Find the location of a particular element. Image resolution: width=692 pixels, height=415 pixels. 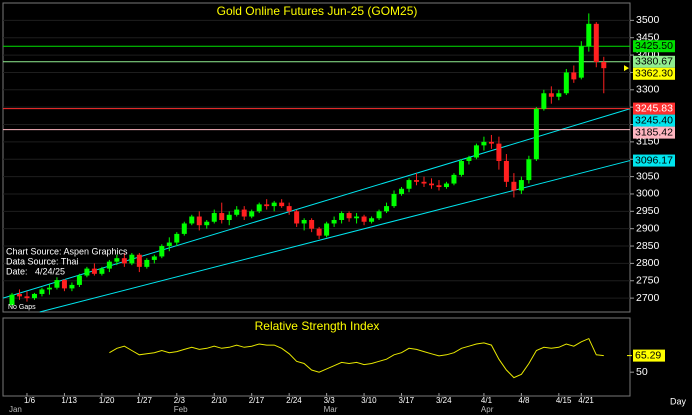

value-box-label: 3096.17 is located at coordinates (654, 160).